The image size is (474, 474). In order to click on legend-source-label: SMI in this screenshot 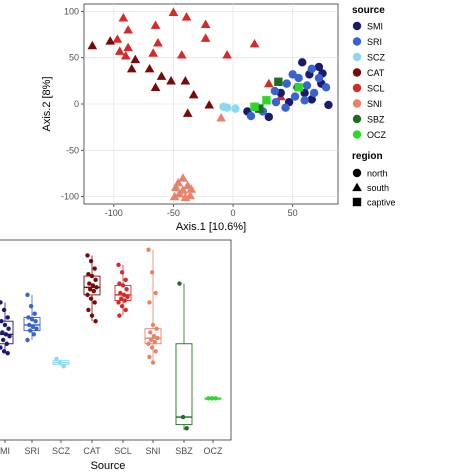, I will do `click(375, 27)`.